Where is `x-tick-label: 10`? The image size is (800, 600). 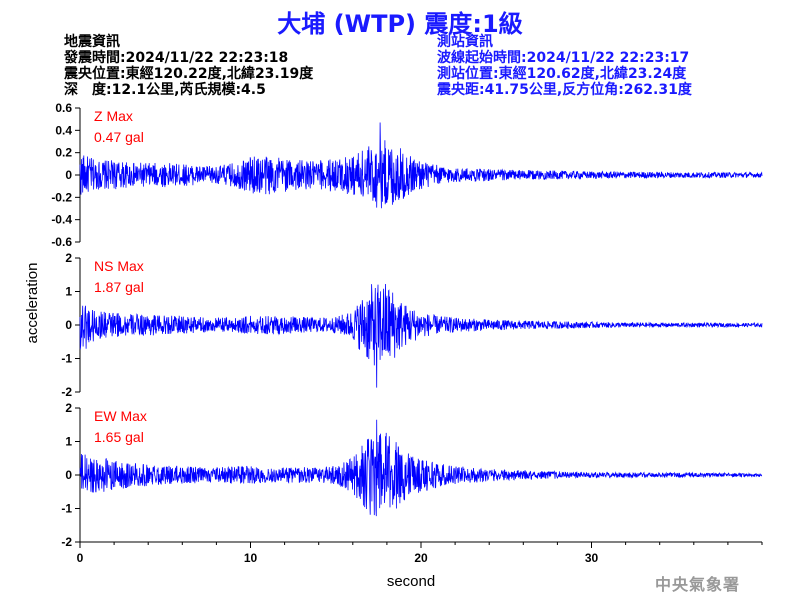 x-tick-label: 10 is located at coordinates (251, 558).